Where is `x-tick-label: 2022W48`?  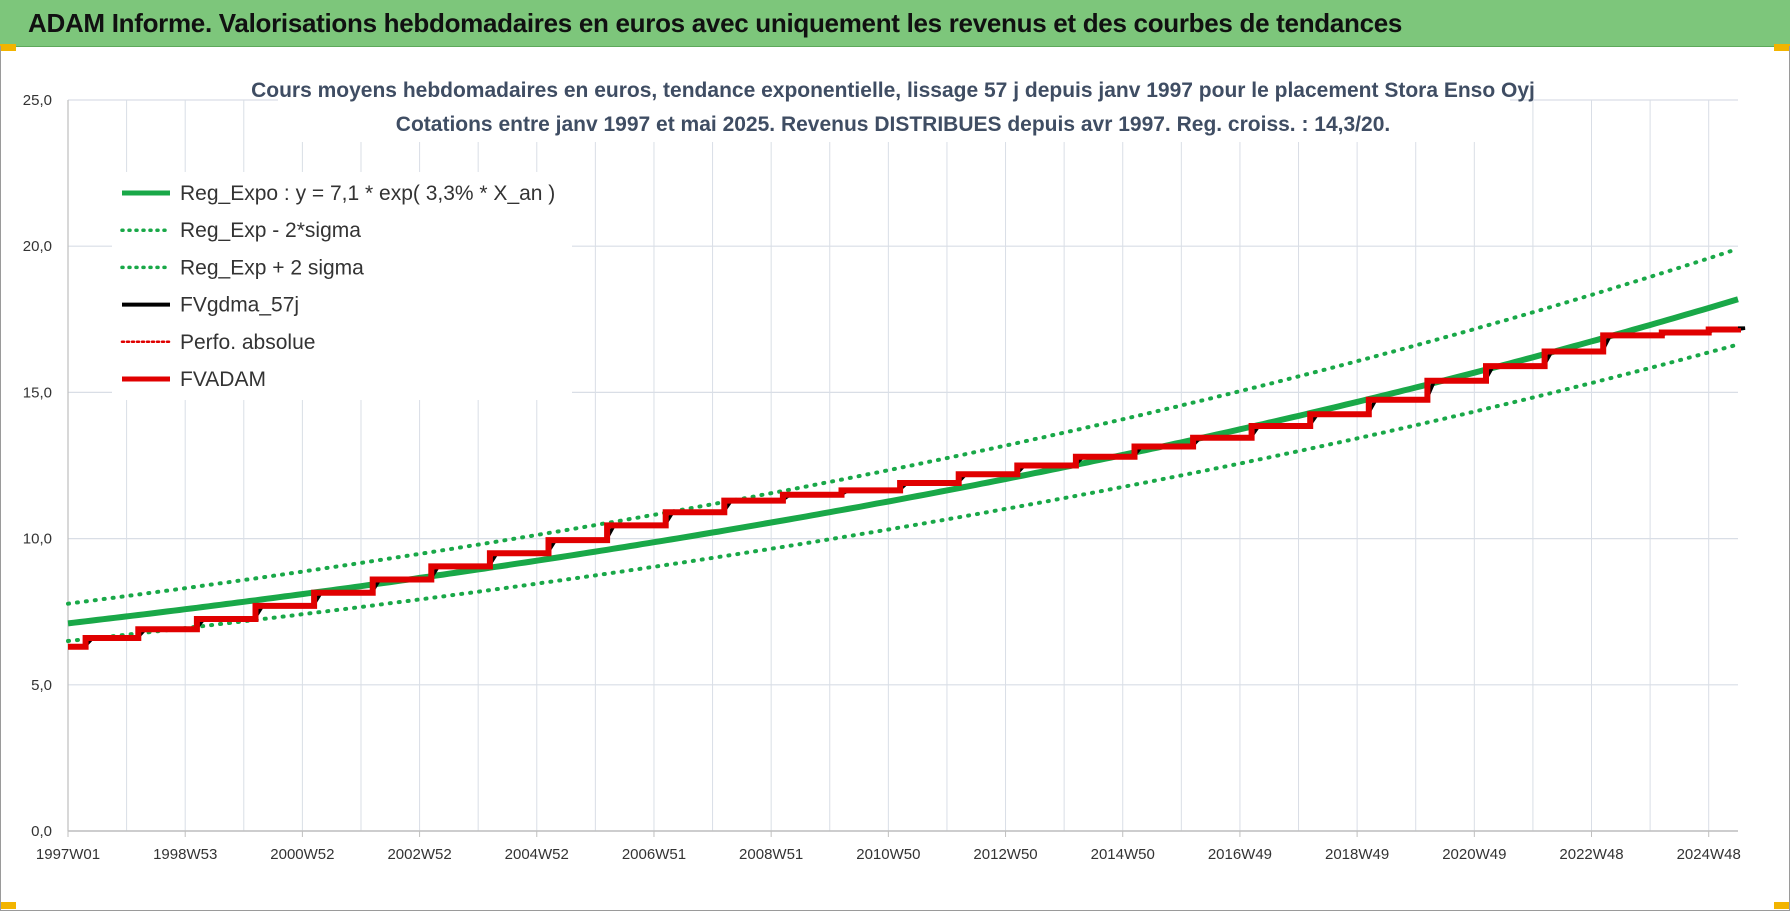 x-tick-label: 2022W48 is located at coordinates (1591, 854).